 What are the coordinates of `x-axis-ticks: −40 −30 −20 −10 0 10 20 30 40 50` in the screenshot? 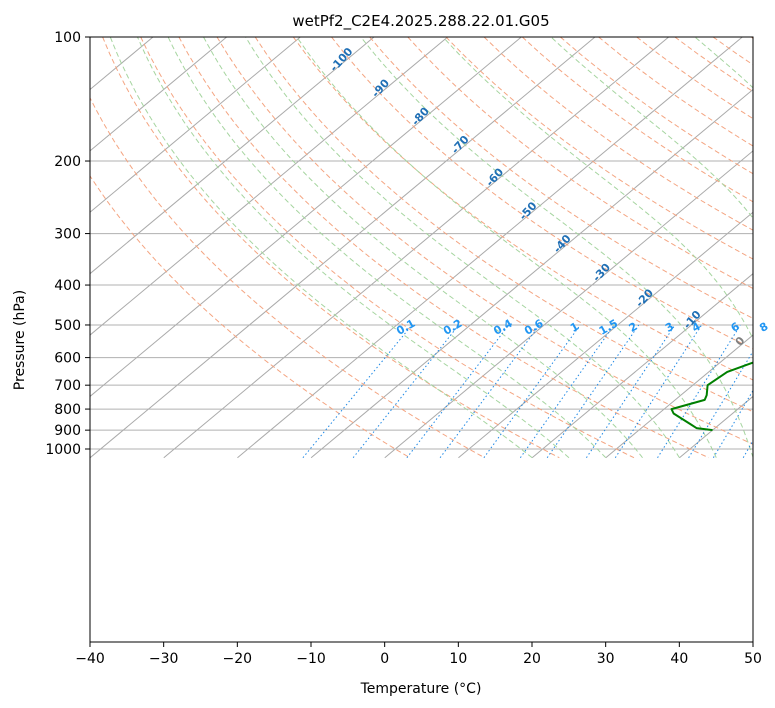 It's located at (418, 654).